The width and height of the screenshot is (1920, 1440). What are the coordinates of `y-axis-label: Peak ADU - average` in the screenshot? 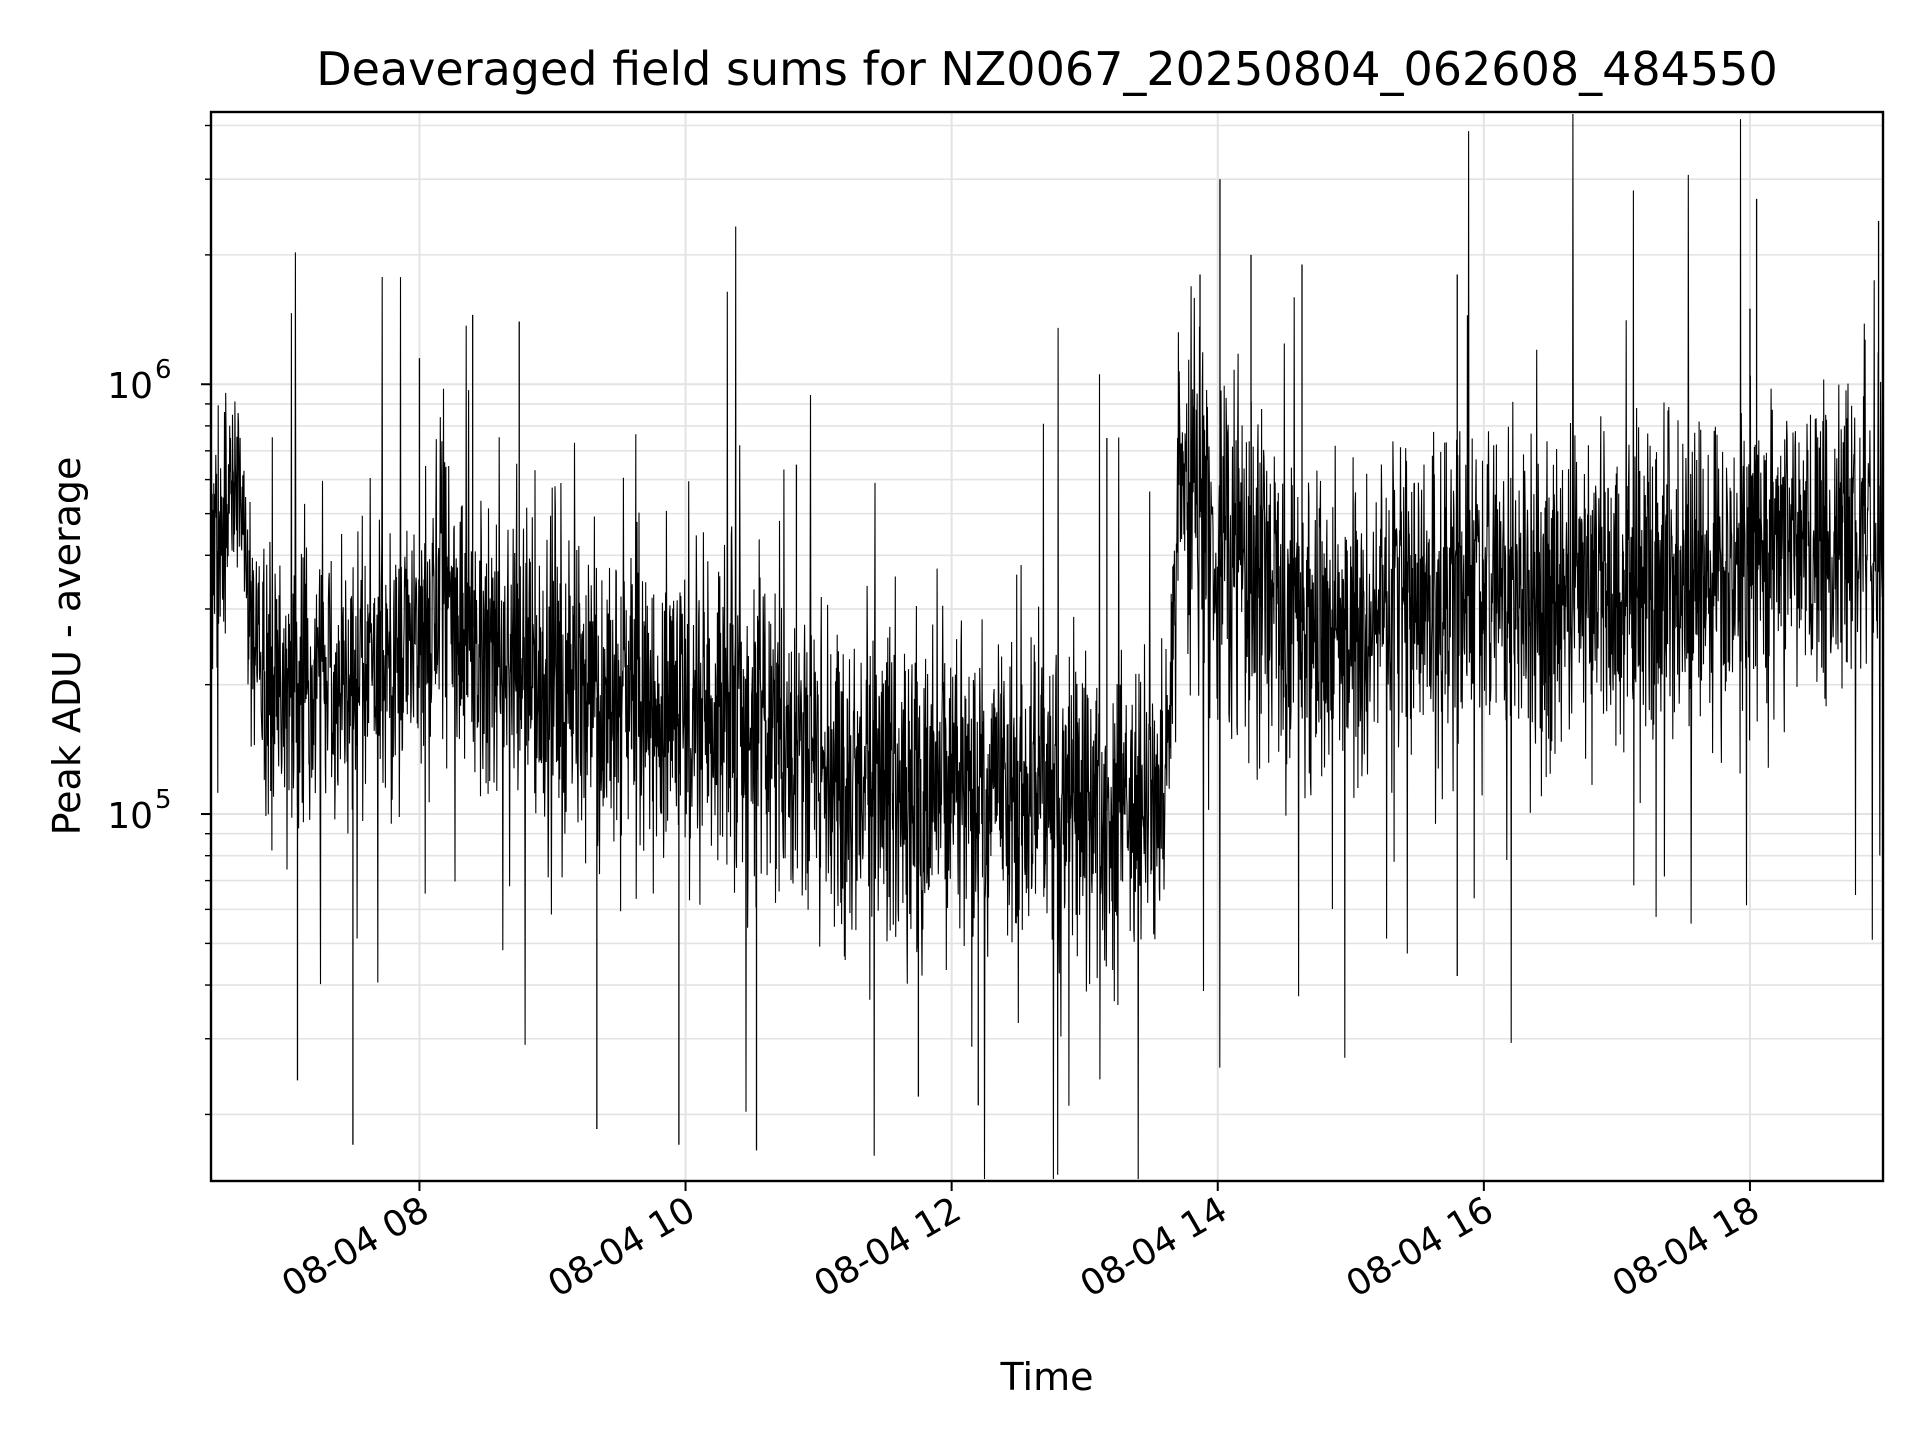 It's located at (67, 646).